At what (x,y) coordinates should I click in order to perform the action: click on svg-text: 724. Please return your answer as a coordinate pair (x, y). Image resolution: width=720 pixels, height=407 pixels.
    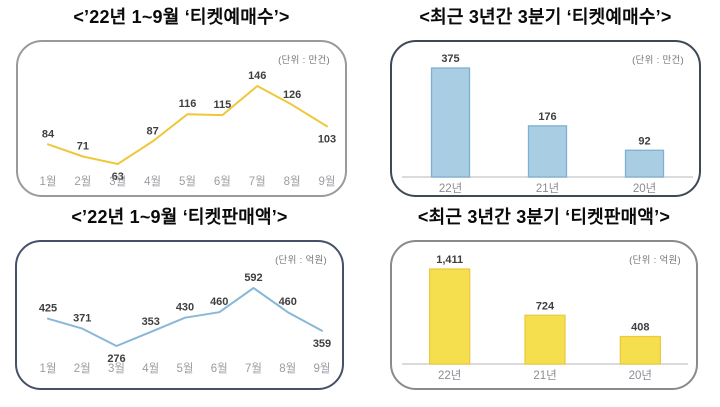
    Looking at the image, I should click on (545, 306).